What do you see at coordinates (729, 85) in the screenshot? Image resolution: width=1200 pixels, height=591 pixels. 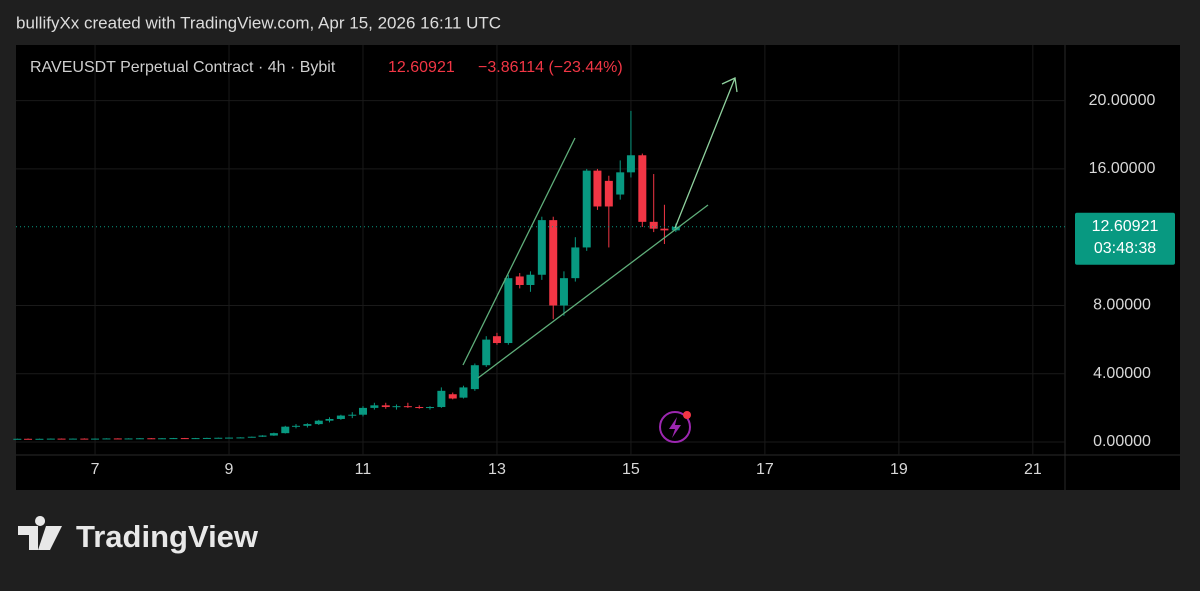 I see `arrow-head` at bounding box center [729, 85].